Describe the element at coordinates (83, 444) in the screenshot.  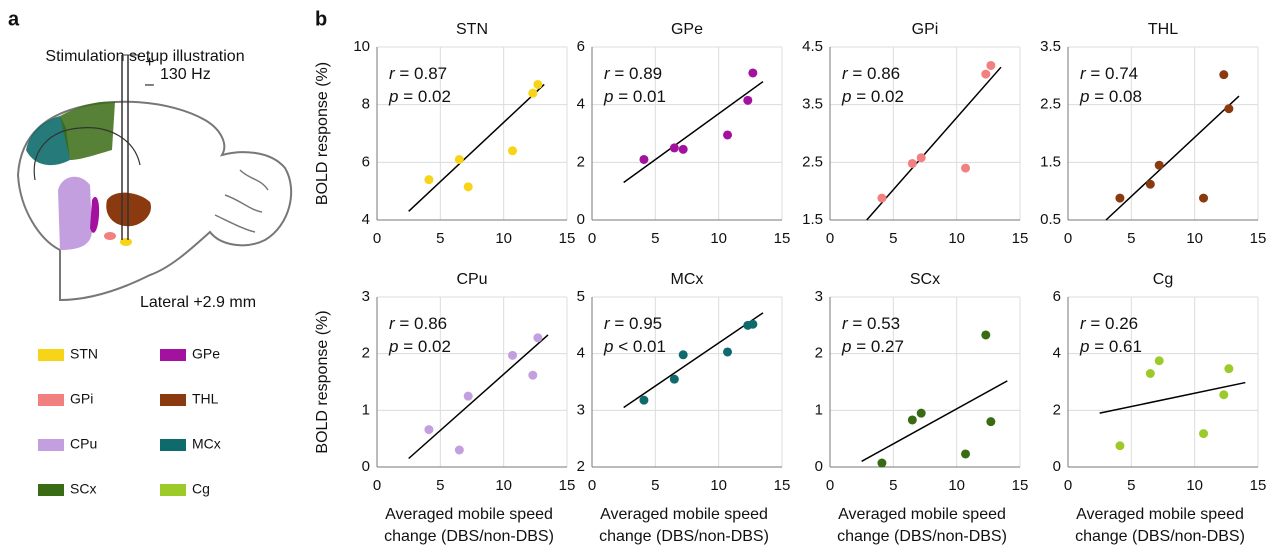
I see `legend-label: CPu` at that location.